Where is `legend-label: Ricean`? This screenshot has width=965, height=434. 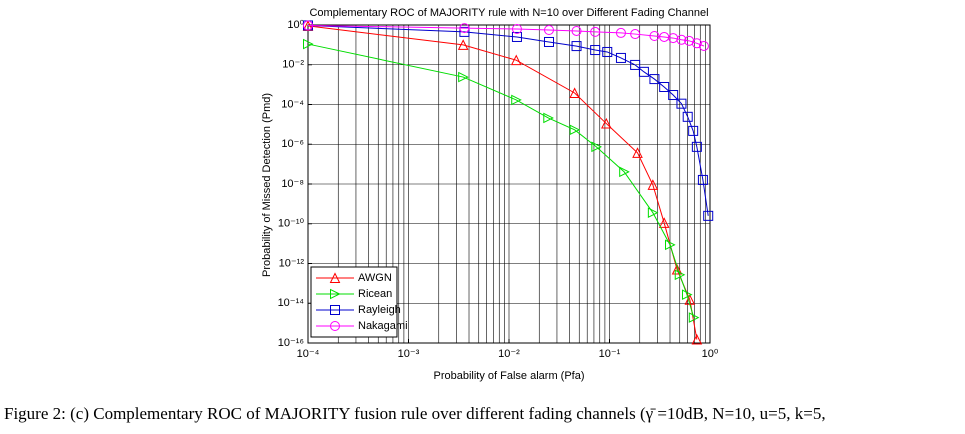 legend-label: Ricean is located at coordinates (375, 294).